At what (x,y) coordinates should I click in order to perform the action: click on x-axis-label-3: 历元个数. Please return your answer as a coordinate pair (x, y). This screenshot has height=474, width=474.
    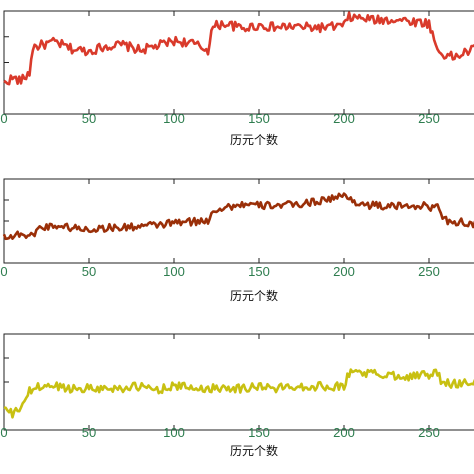
    Looking at the image, I should click on (254, 450).